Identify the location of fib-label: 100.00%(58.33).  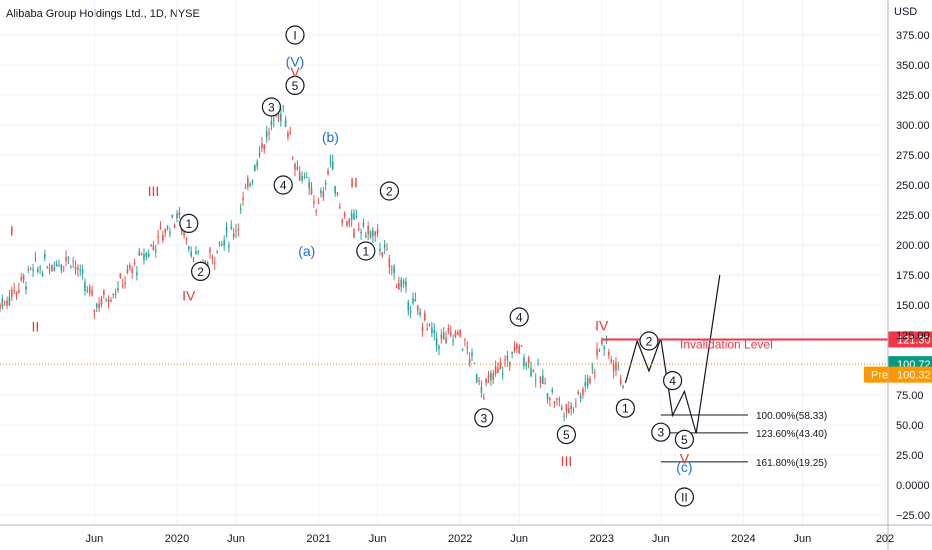
(791, 416).